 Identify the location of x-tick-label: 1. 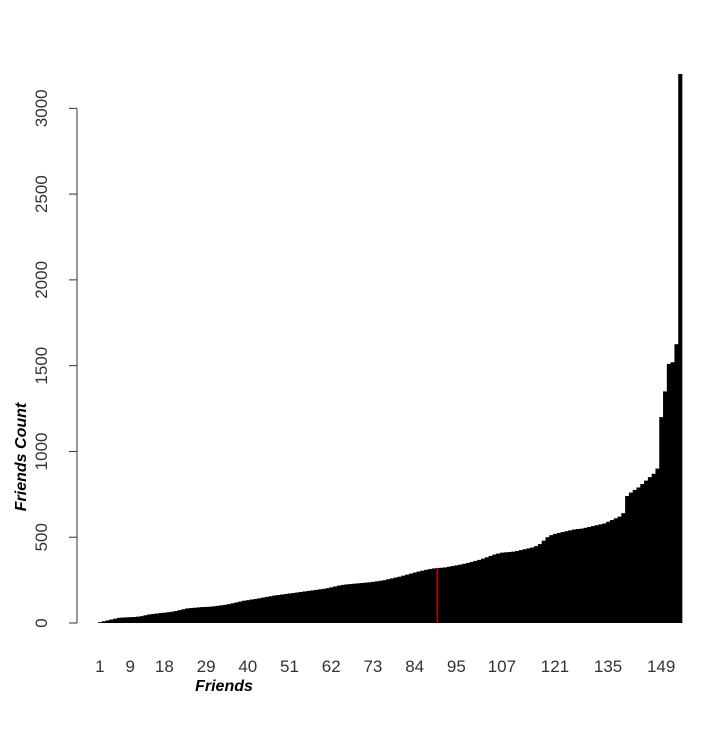
(99, 666).